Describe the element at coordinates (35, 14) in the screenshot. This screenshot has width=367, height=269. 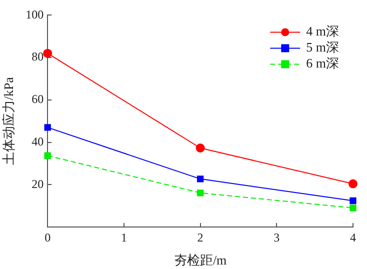
I see `y-tick-label: 100` at that location.